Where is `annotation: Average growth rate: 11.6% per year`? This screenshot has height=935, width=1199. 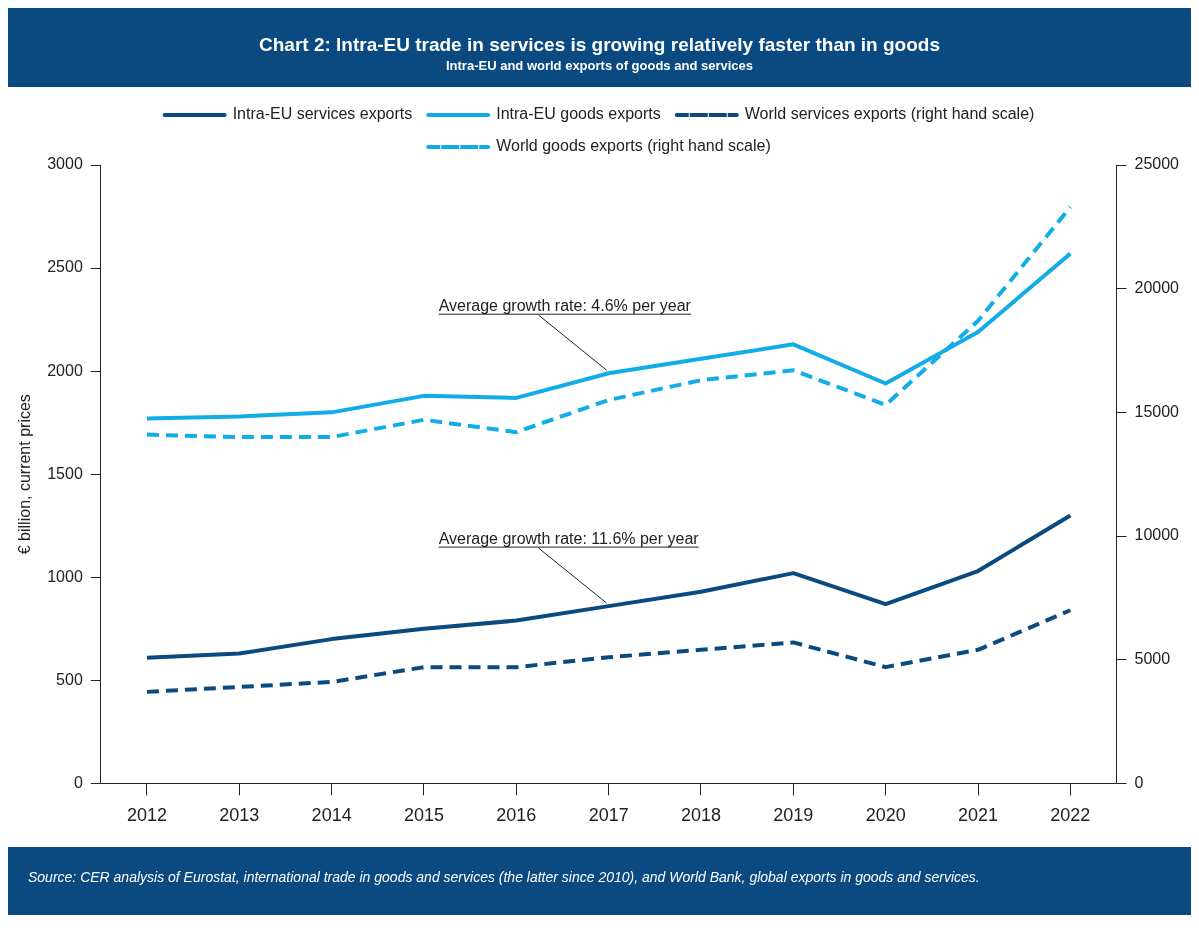
annotation: Average growth rate: 11.6% per year is located at coordinates (569, 539).